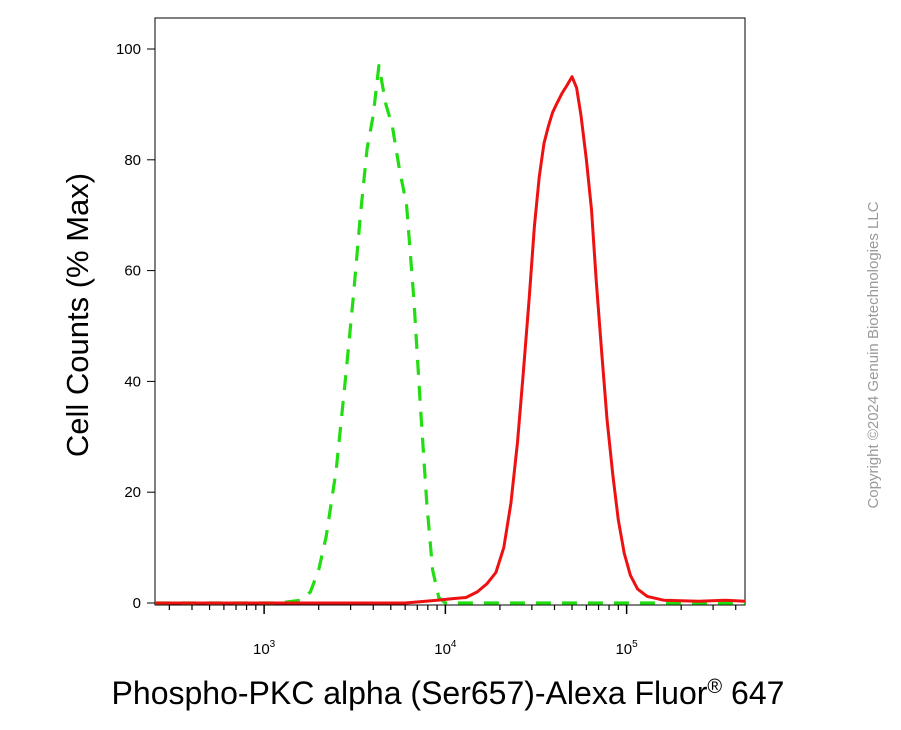  Describe the element at coordinates (132, 160) in the screenshot. I see `y-tick-label: 80` at that location.